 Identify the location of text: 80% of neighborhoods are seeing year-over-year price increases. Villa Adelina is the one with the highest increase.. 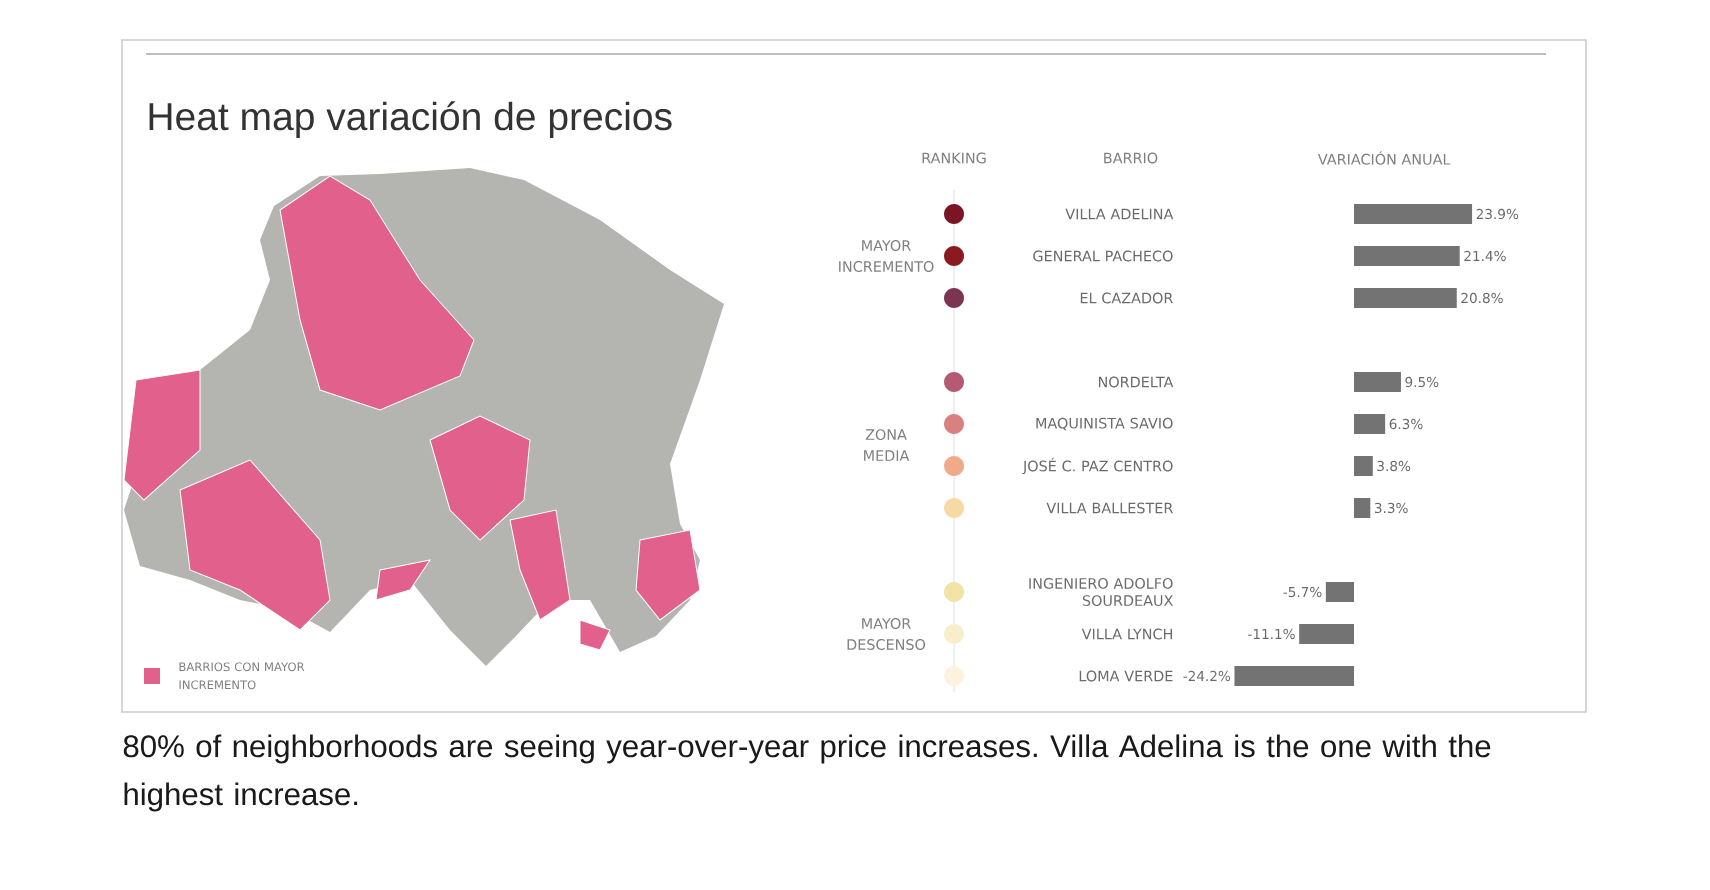
(807, 773).